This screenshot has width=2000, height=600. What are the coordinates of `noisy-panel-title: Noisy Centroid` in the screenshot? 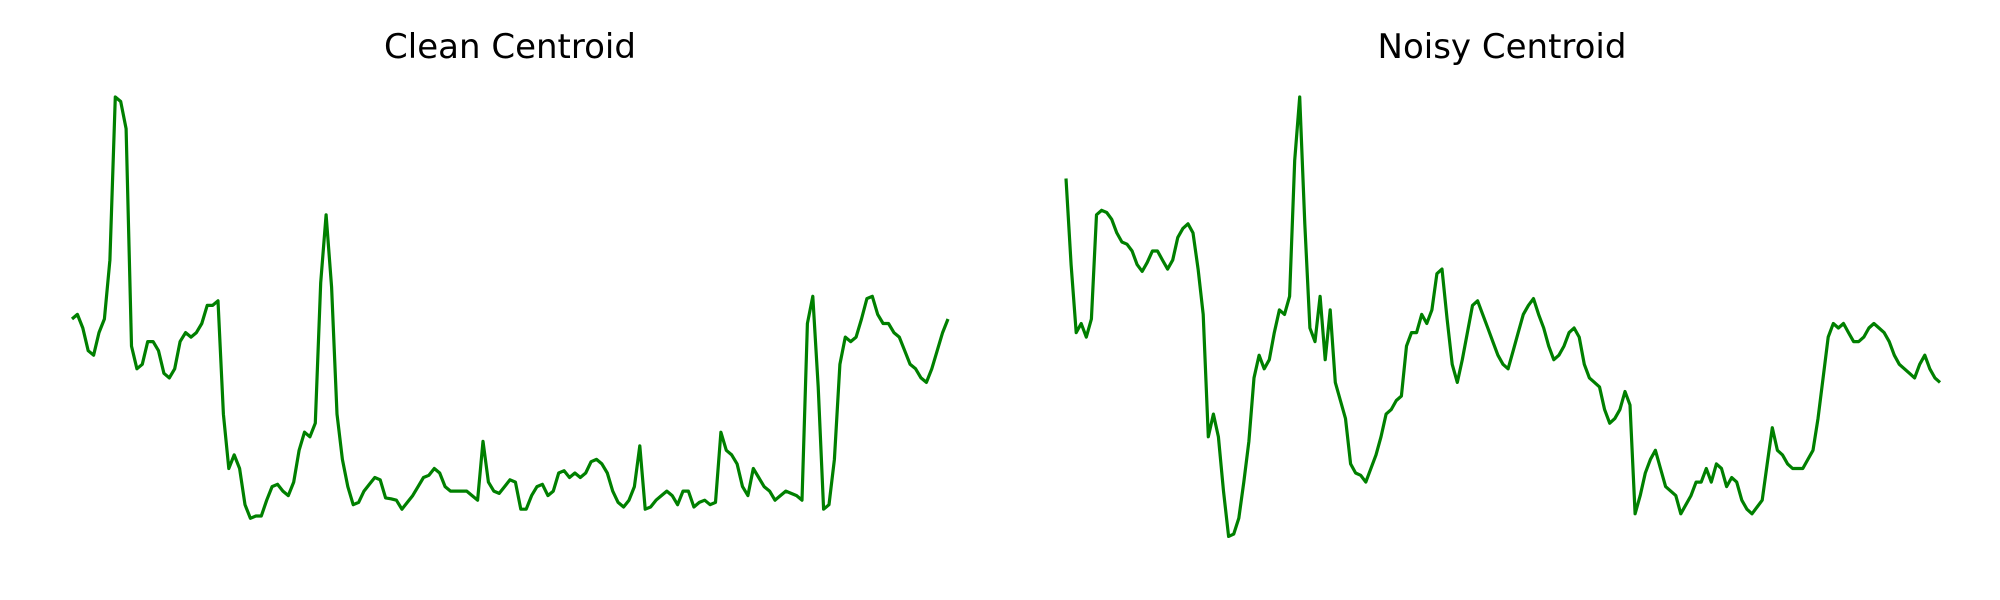 It's located at (1502, 47).